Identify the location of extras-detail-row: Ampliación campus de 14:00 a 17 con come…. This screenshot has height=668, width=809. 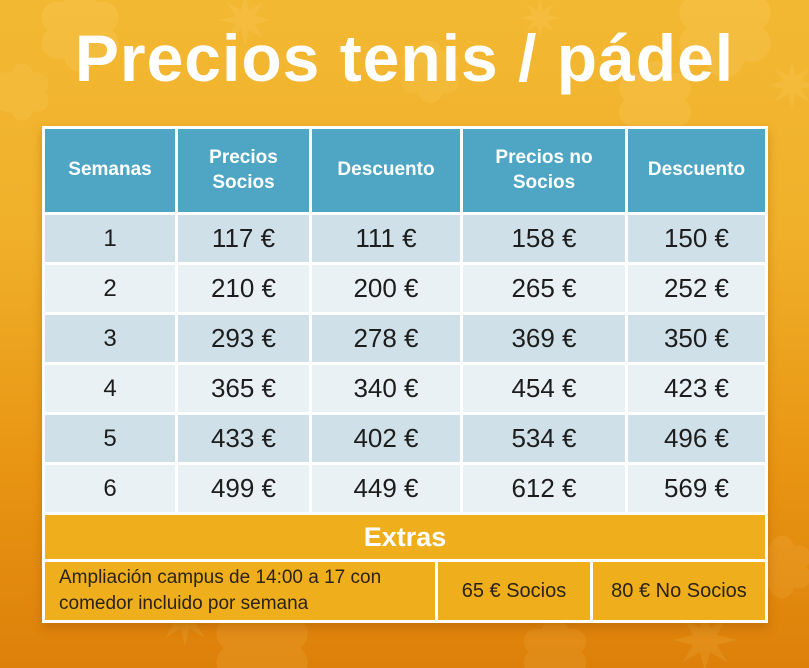
(405, 591).